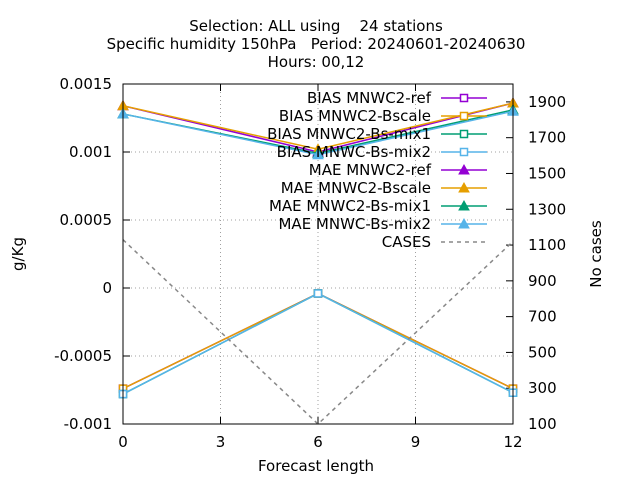  What do you see at coordinates (349, 134) in the screenshot?
I see `legend-label: BIAS MNWC2-Bs-mix1` at bounding box center [349, 134].